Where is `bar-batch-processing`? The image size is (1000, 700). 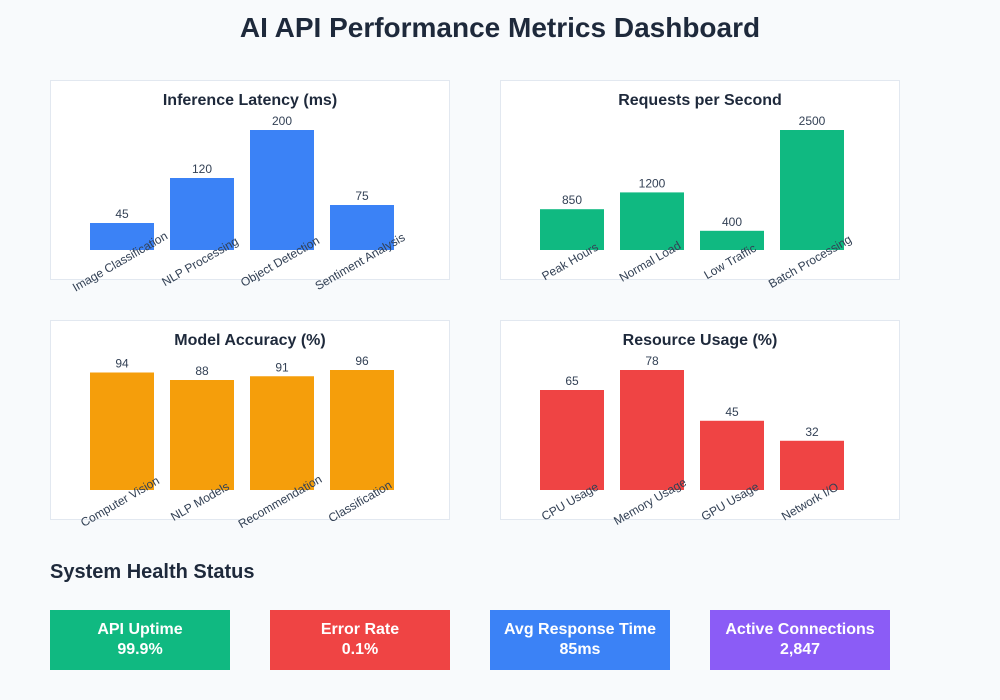
bar-batch-processing is located at coordinates (812, 190).